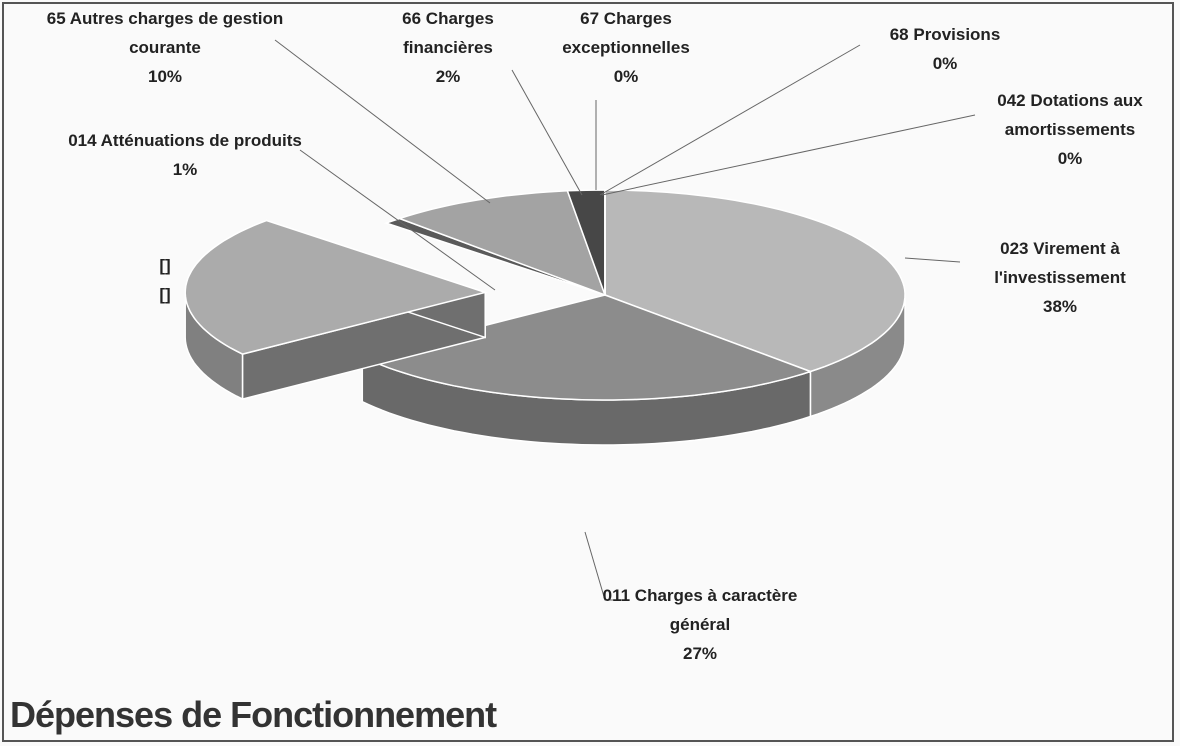 The width and height of the screenshot is (1180, 746). Describe the element at coordinates (700, 610) in the screenshot. I see `slice-label: 011 Charges à caractère général` at that location.